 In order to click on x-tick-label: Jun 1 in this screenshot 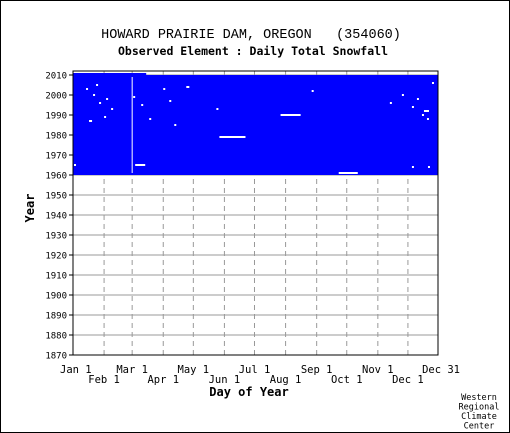, I will do `click(225, 380)`.